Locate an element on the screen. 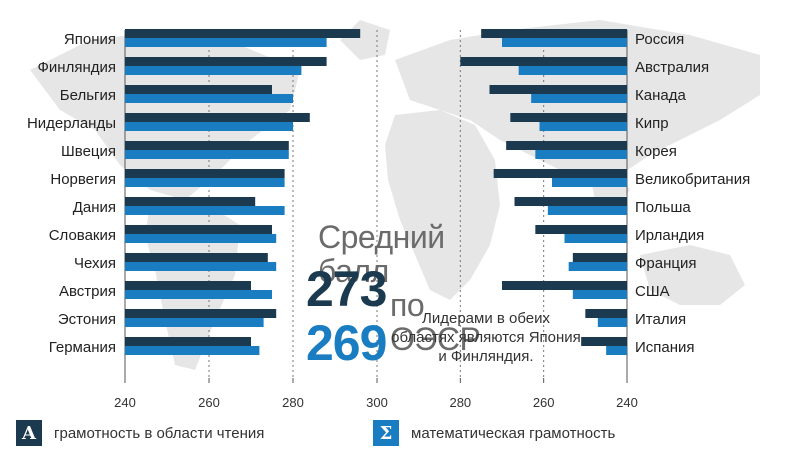 Image resolution: width=794 pixels, height=465 pixels. right-country-label: Италия is located at coordinates (660, 319).